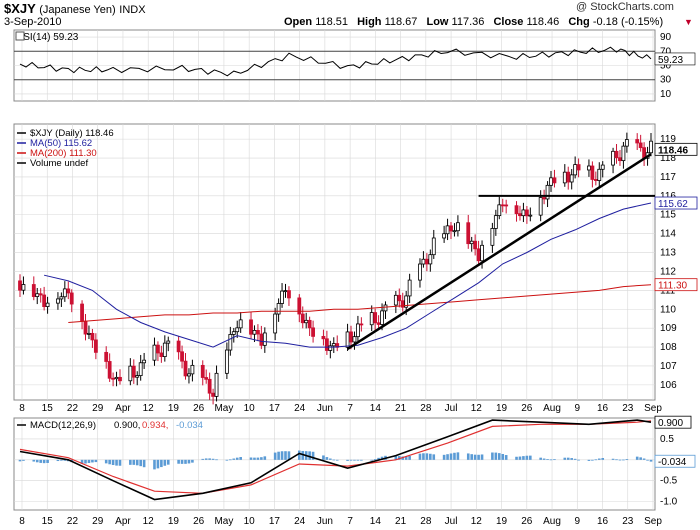  I want to click on x-tick-label: 21, so click(401, 408).